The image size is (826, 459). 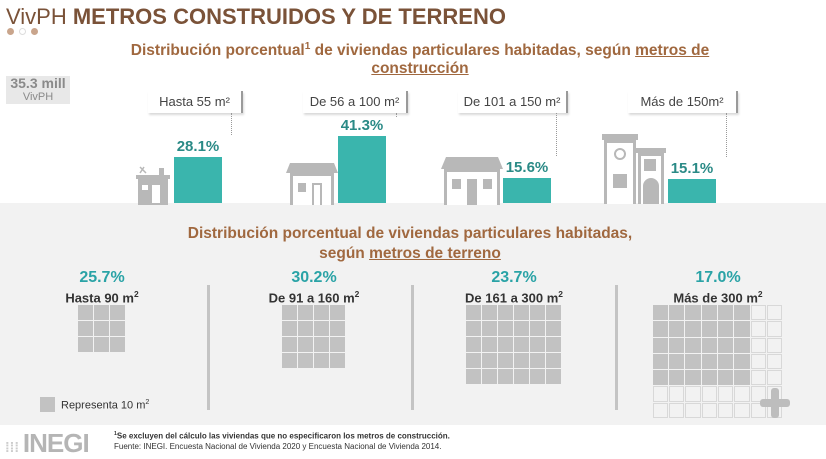 I want to click on bar-value-label: 41.3%, so click(x=362, y=126).